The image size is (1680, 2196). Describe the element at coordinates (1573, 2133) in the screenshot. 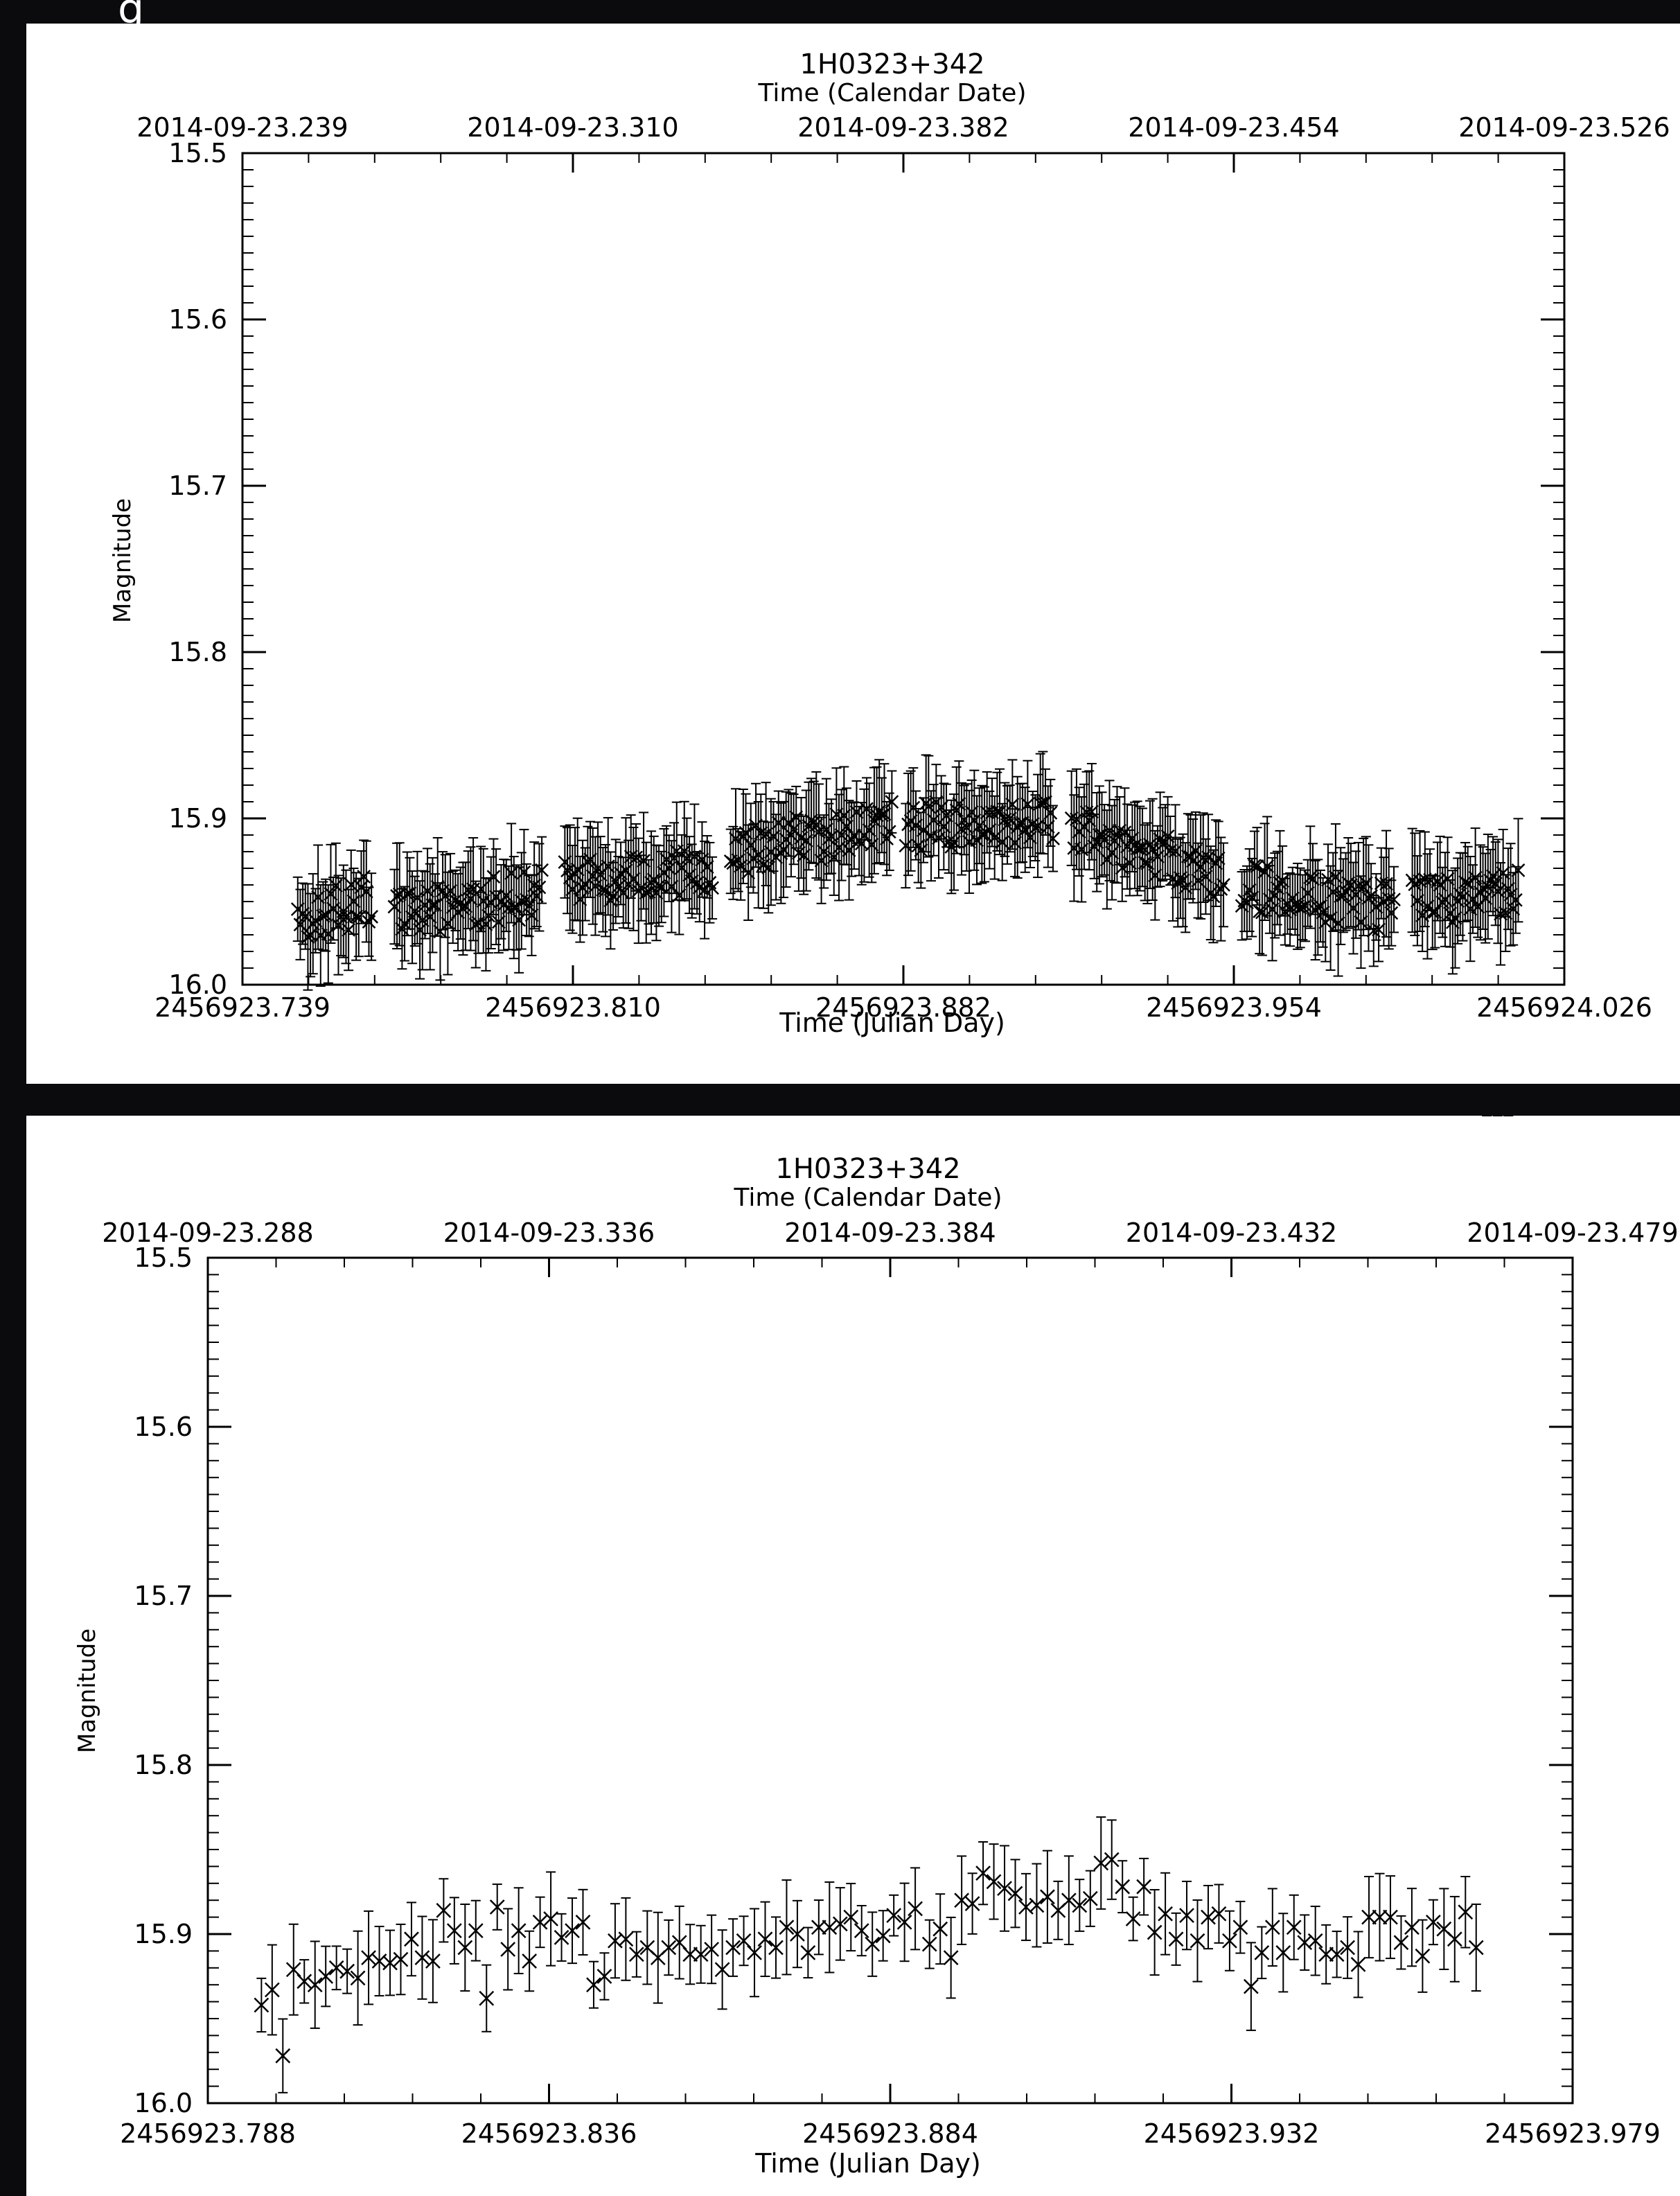

I see `x-tick-label: 2456923.979` at that location.